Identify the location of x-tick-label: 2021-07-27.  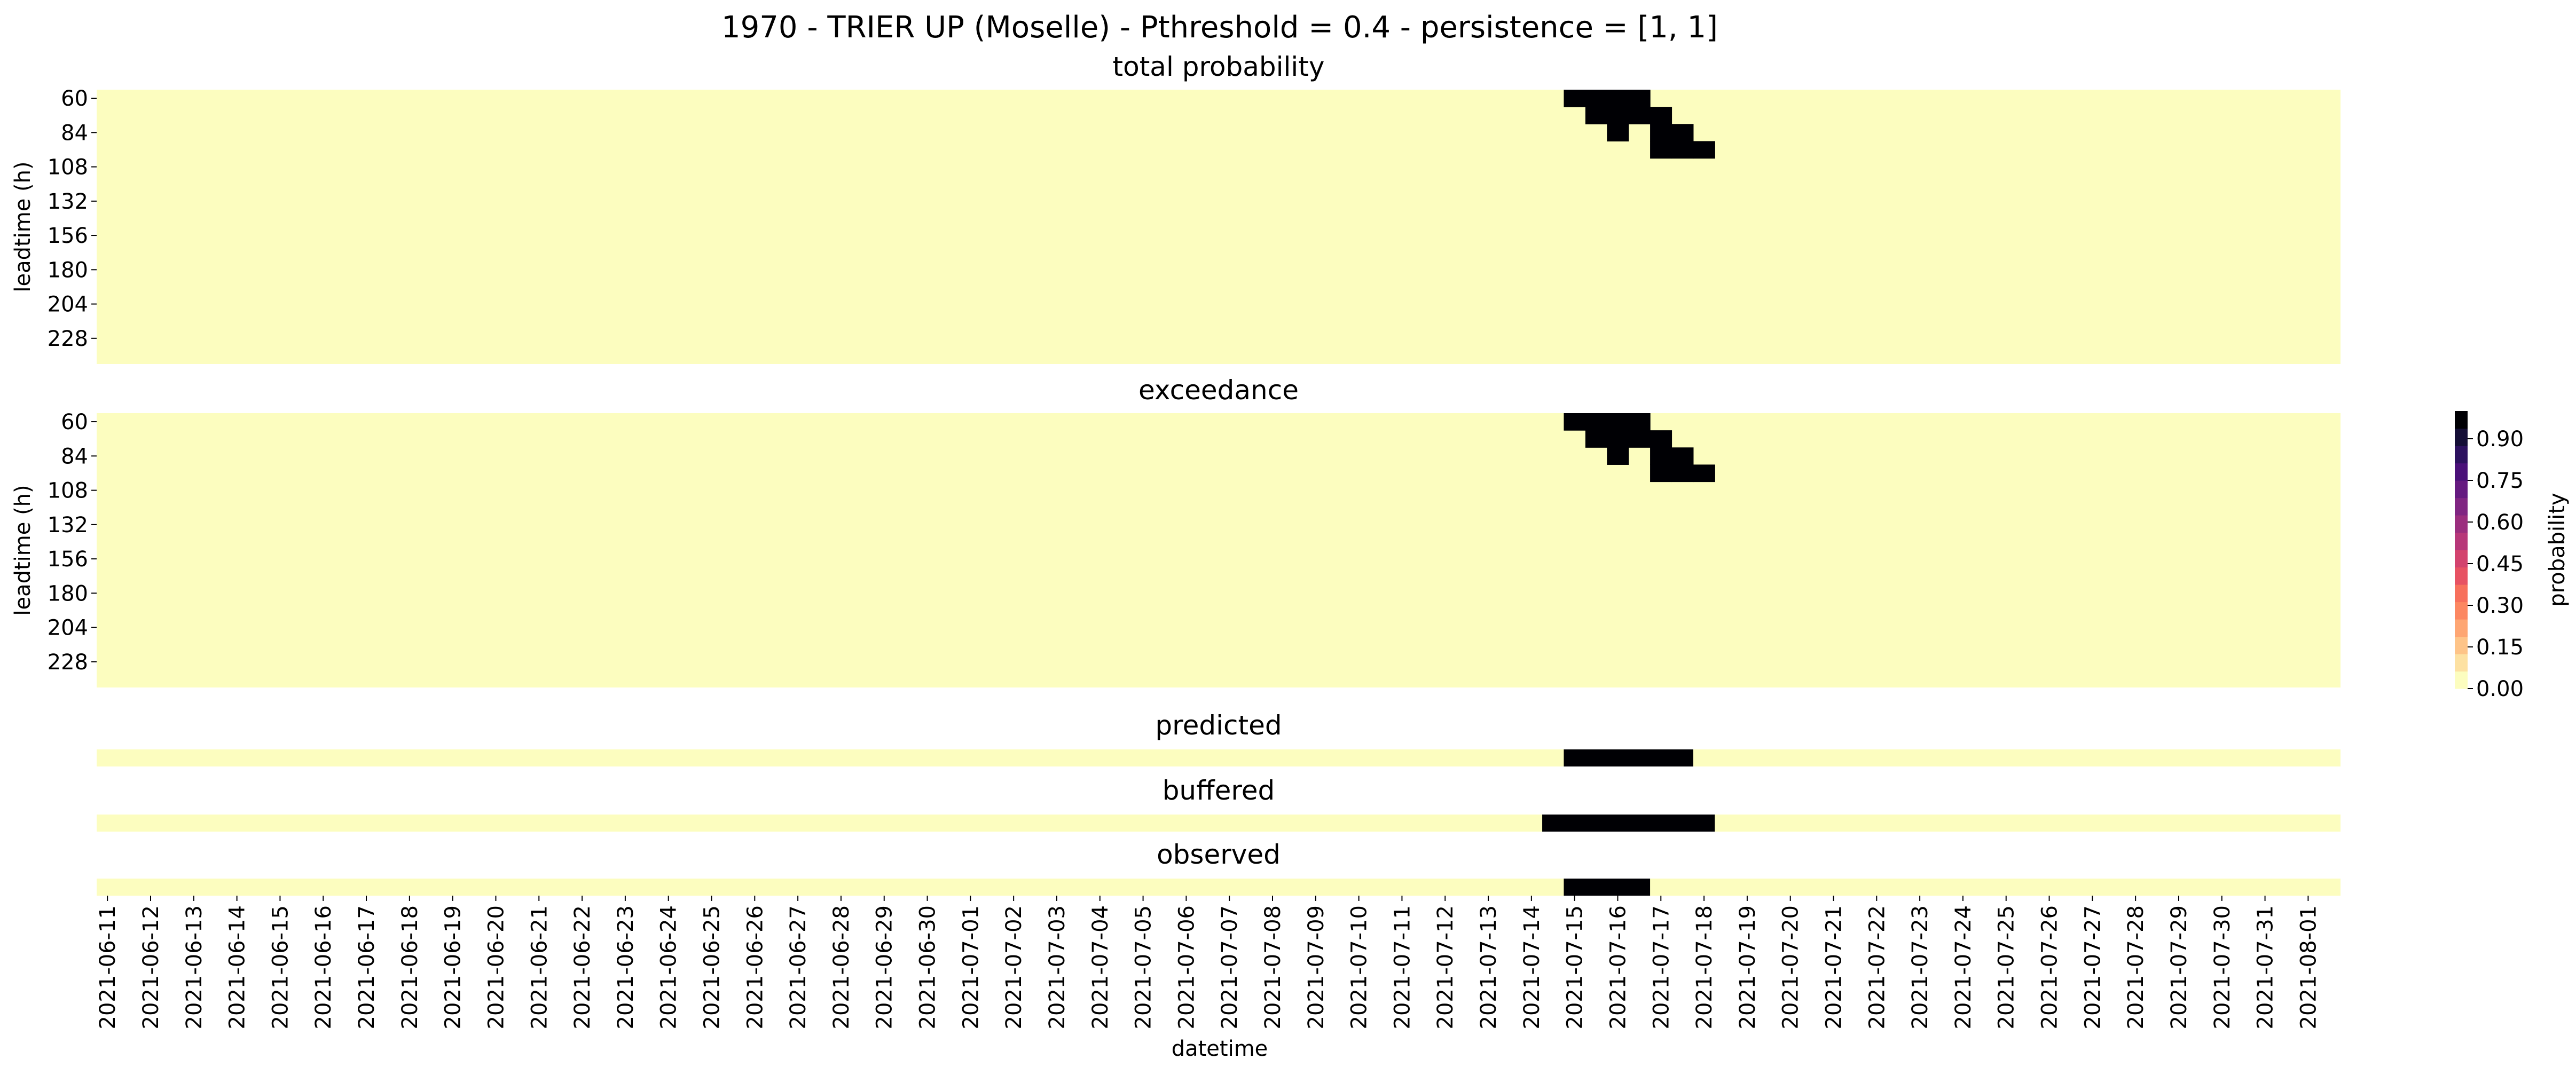
(2092, 967).